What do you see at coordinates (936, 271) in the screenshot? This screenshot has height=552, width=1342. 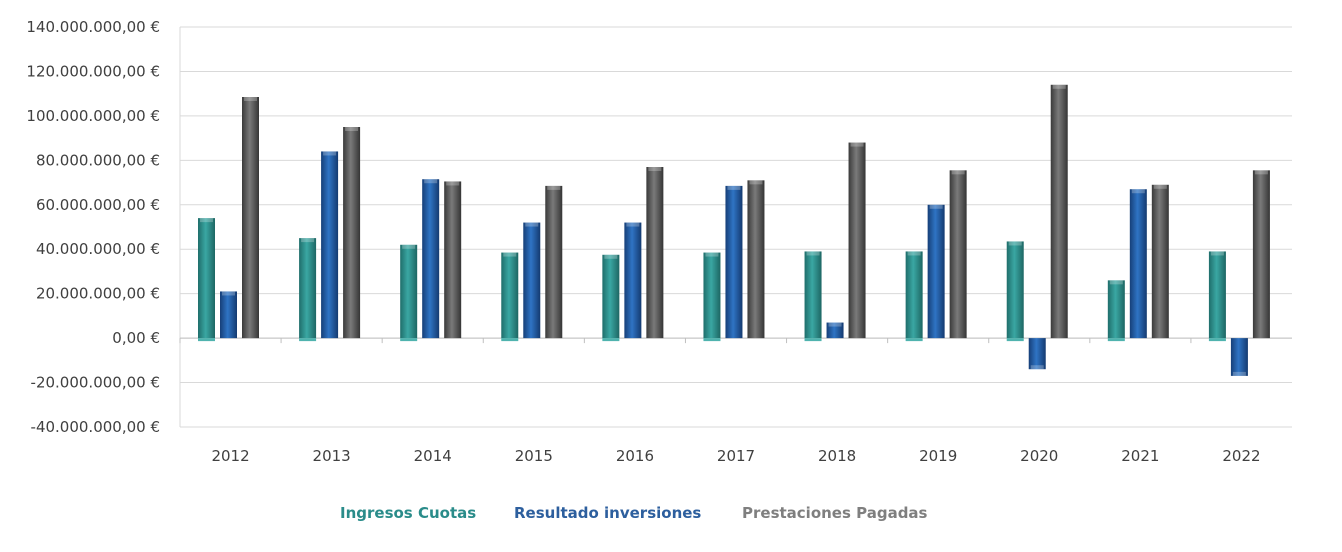 I see `bar-resultado-inversiones-2019` at bounding box center [936, 271].